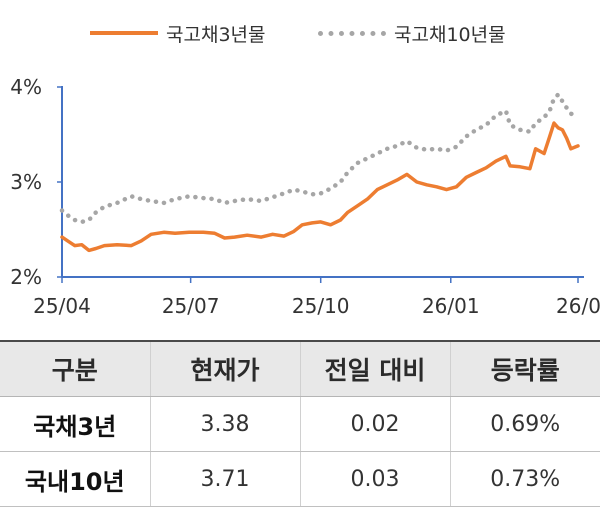  Describe the element at coordinates (191, 306) in the screenshot. I see `x-tick-label: 25/07` at that location.